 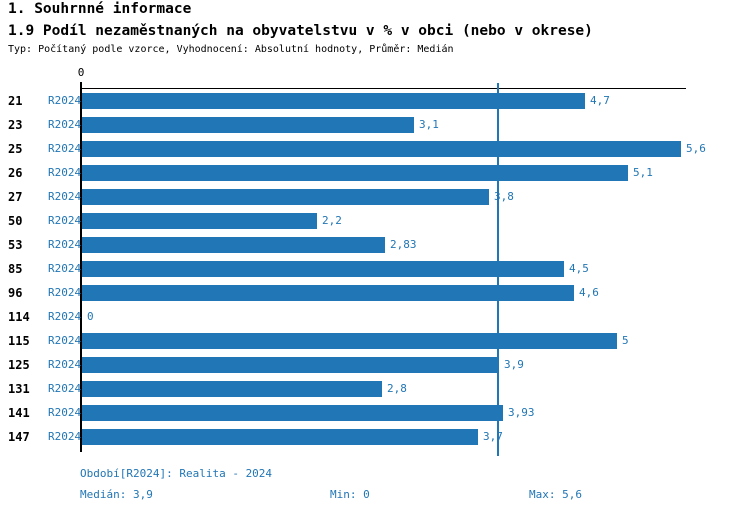 What do you see at coordinates (176, 473) in the screenshot?
I see `period-legend: Období[R2024]: Realita - 2024` at bounding box center [176, 473].